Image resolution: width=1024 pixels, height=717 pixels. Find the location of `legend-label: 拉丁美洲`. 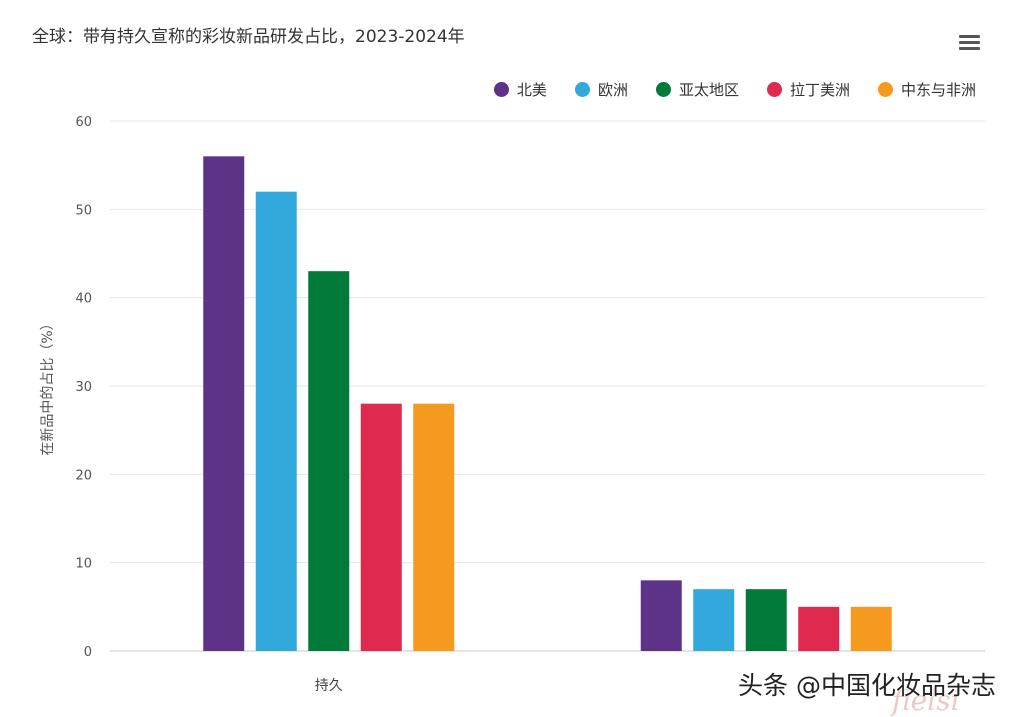

legend-label: 拉丁美洲 is located at coordinates (819, 90).